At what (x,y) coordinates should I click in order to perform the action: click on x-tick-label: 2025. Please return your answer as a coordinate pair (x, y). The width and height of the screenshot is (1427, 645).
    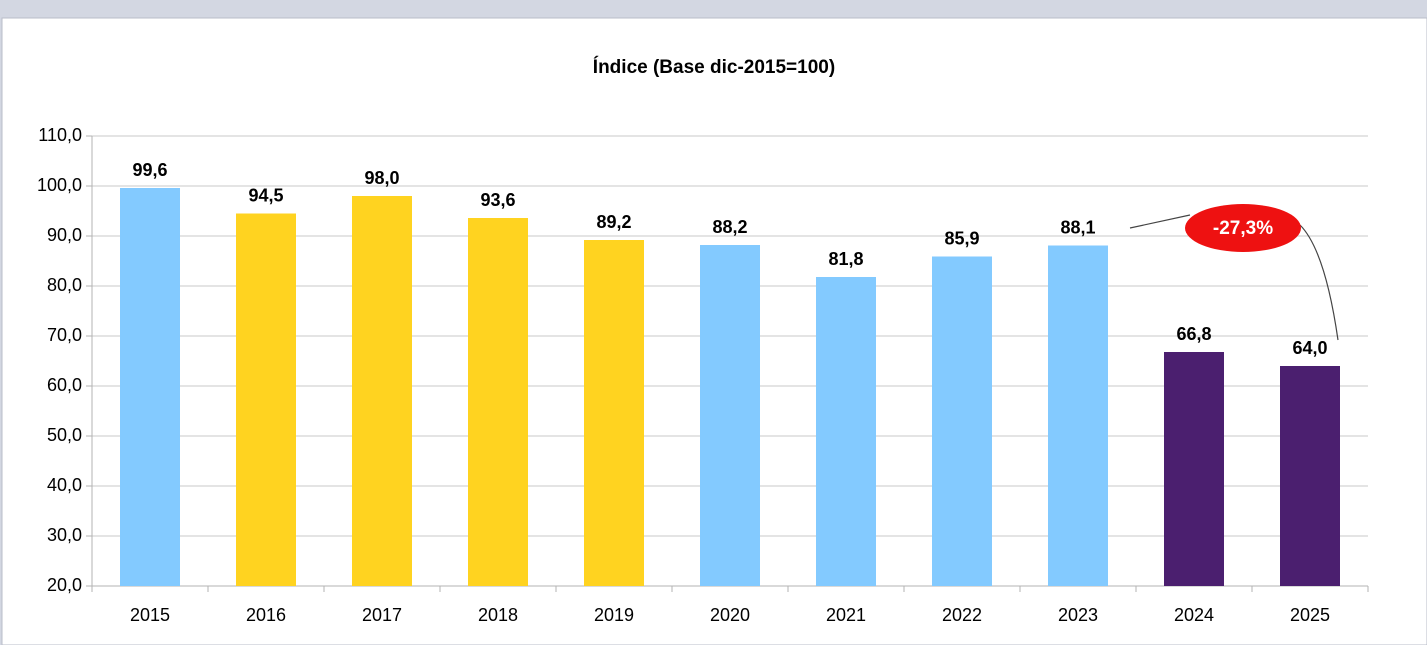
    Looking at the image, I should click on (1310, 615).